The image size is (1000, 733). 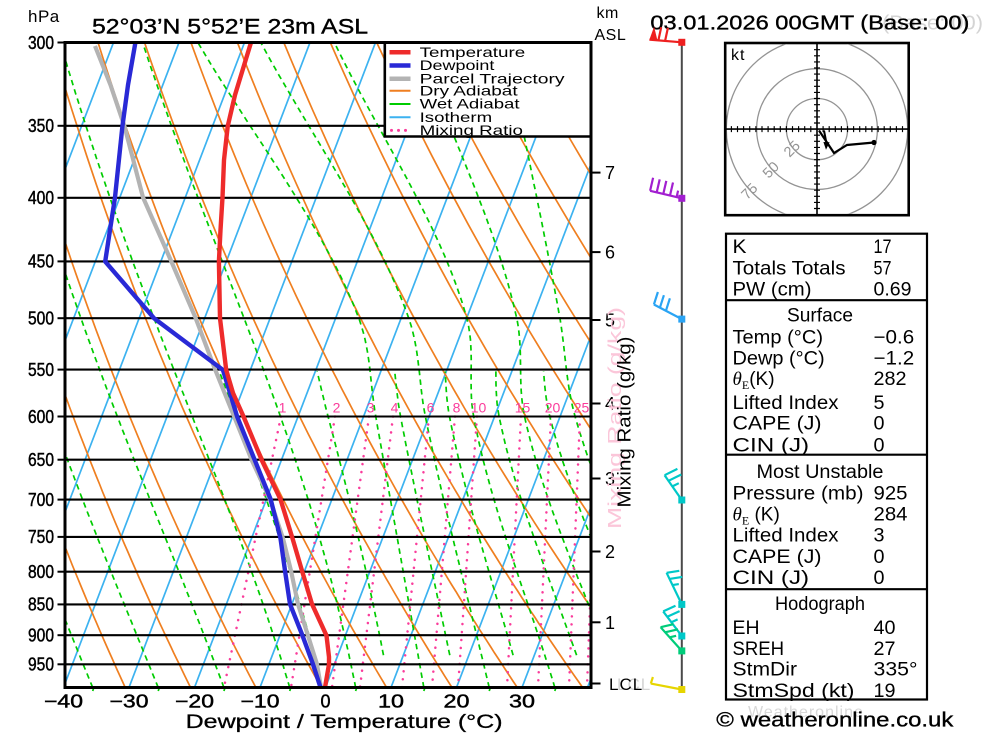 I want to click on svg-text: 850, so click(x=41, y=605).